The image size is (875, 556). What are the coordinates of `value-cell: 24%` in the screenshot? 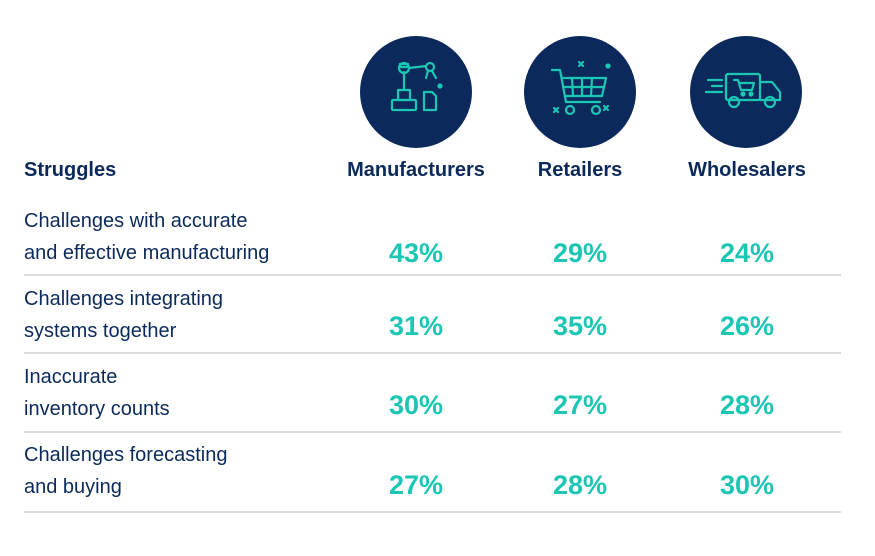 It's located at (747, 253).